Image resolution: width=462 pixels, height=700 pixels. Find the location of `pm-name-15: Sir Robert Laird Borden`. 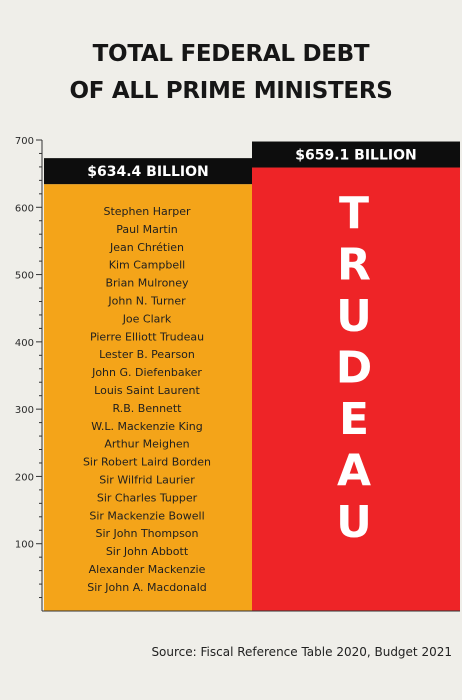

pm-name-15: Sir Robert Laird Borden is located at coordinates (147, 462).